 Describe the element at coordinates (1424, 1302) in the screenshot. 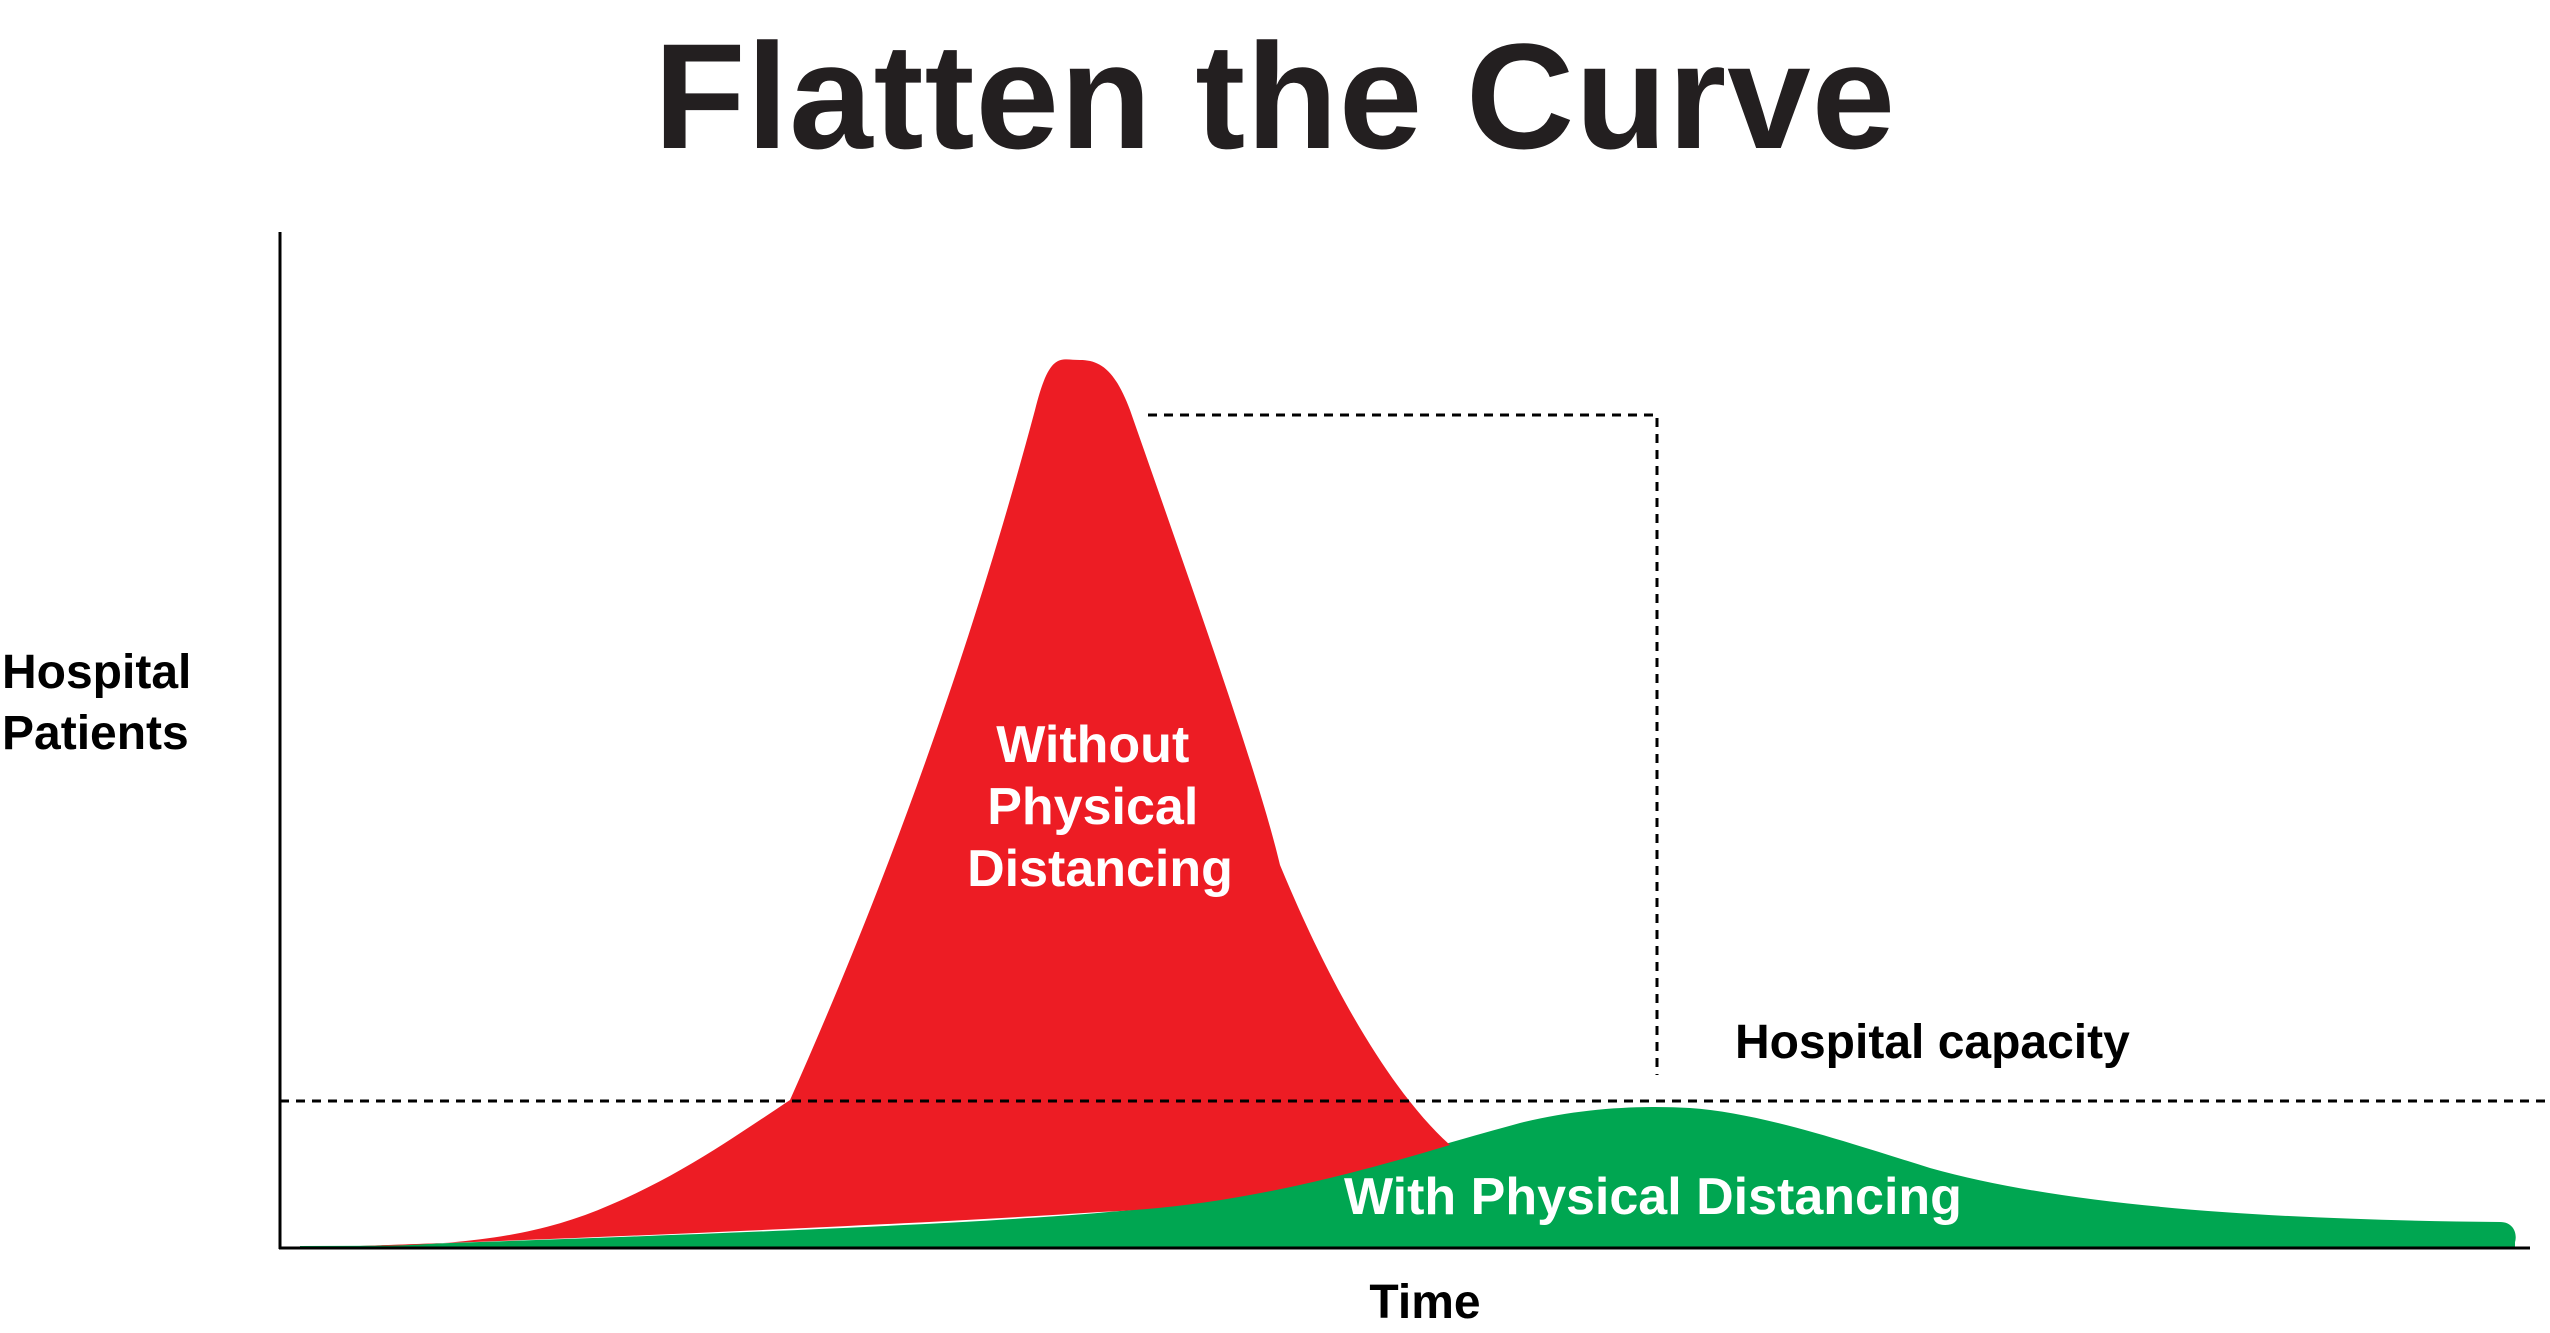

I see `x-axis-label: Time` at that location.